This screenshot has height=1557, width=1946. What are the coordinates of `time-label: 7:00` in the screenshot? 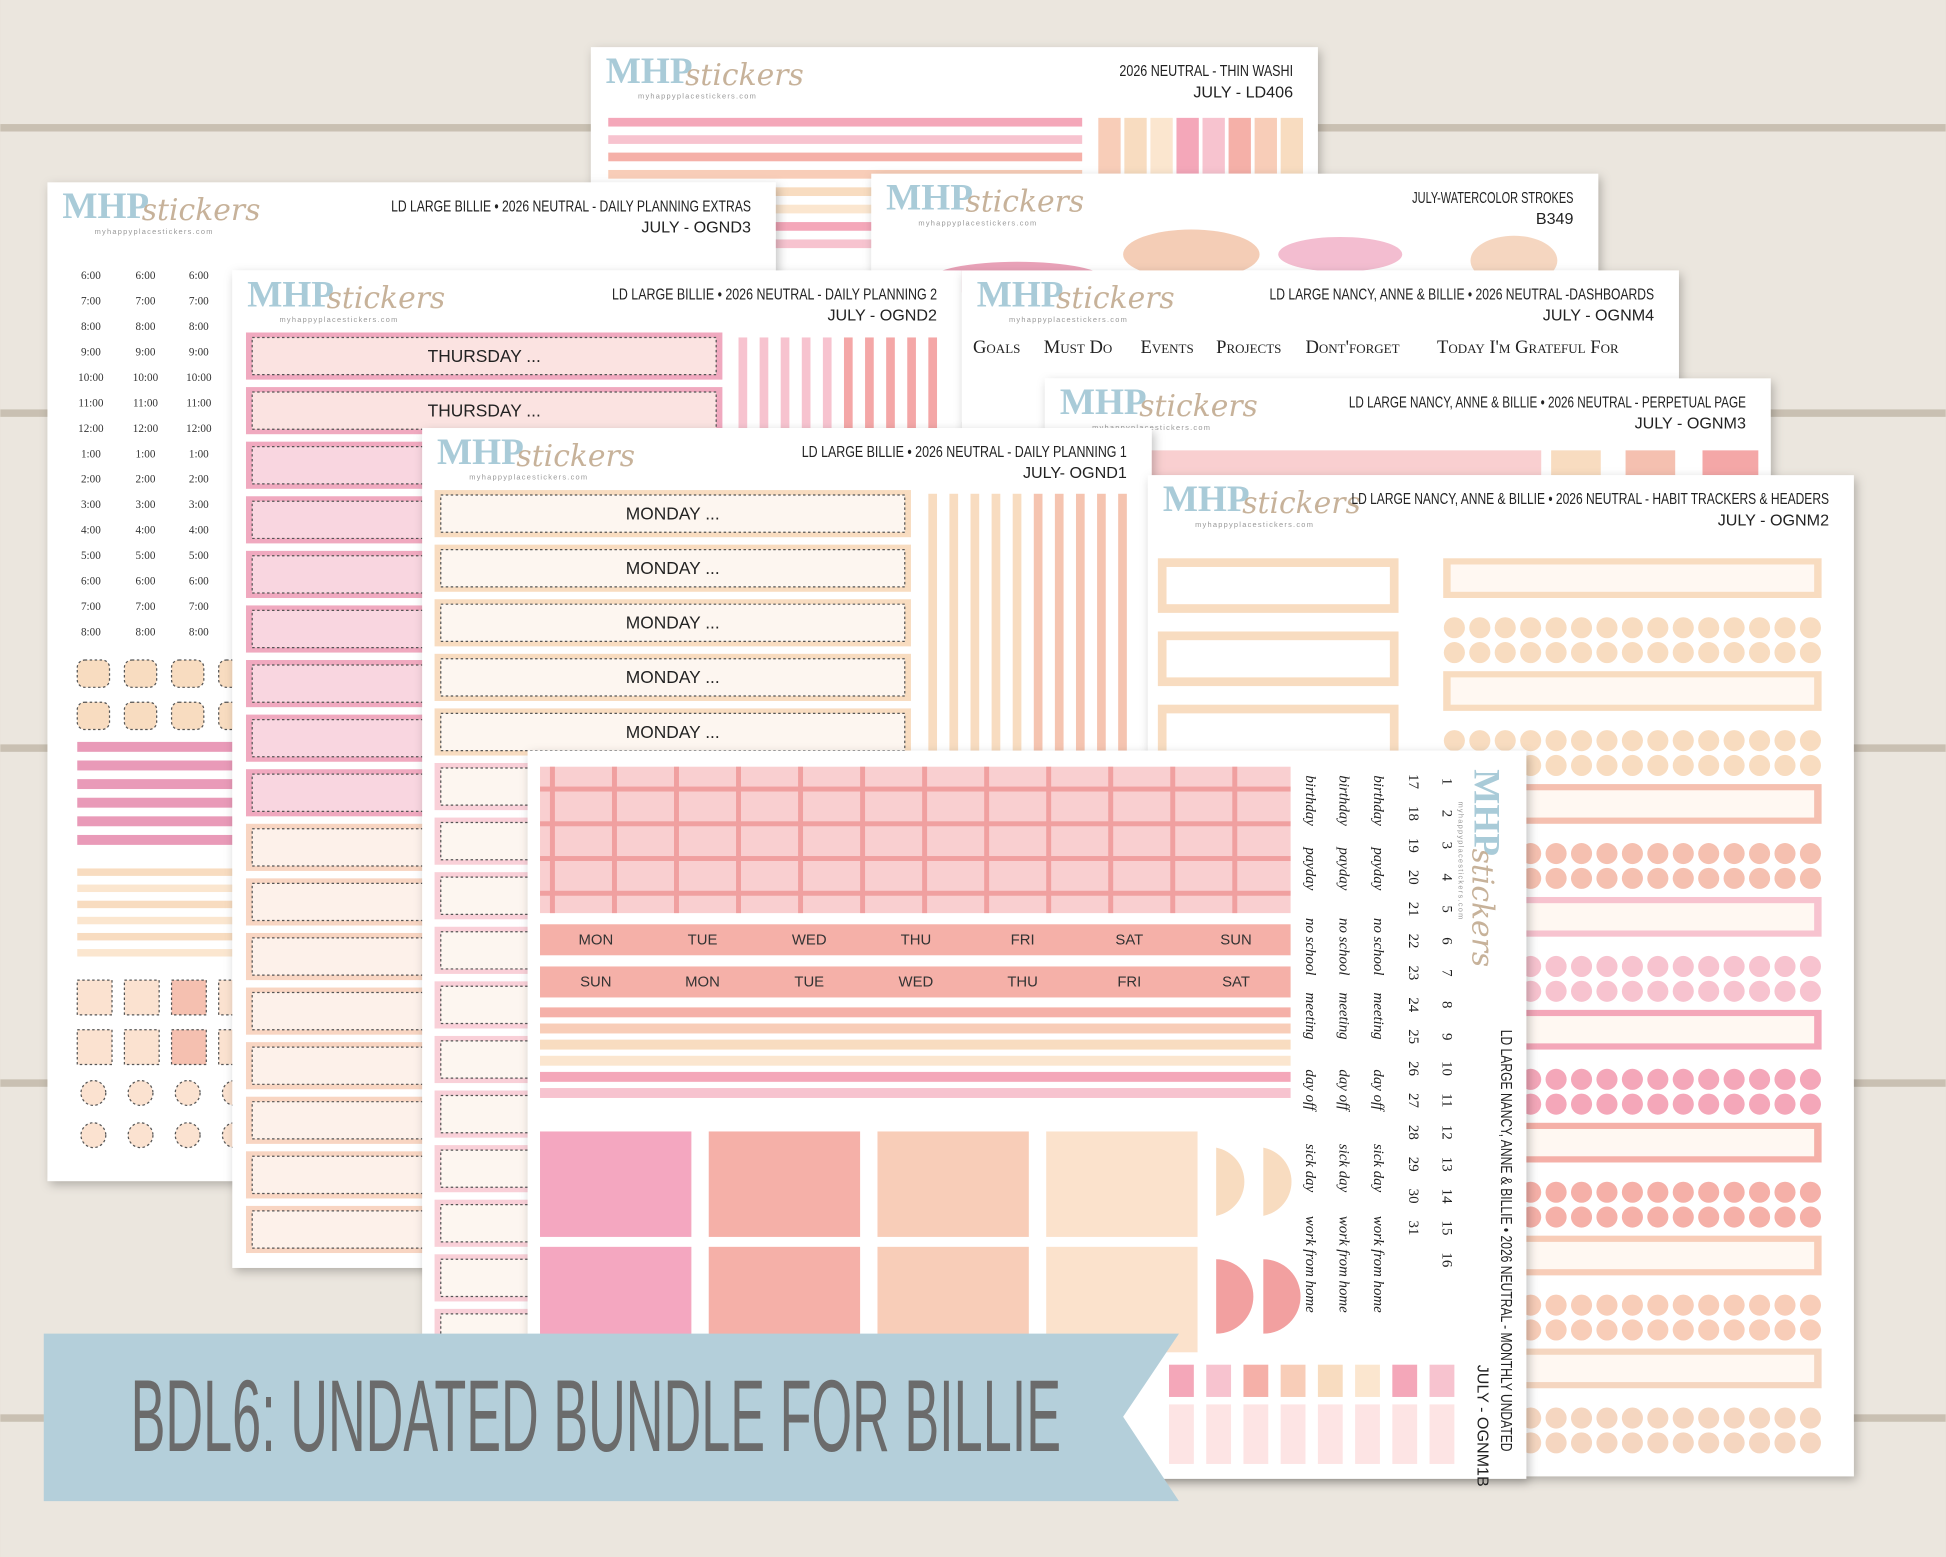 It's located at (91, 607).